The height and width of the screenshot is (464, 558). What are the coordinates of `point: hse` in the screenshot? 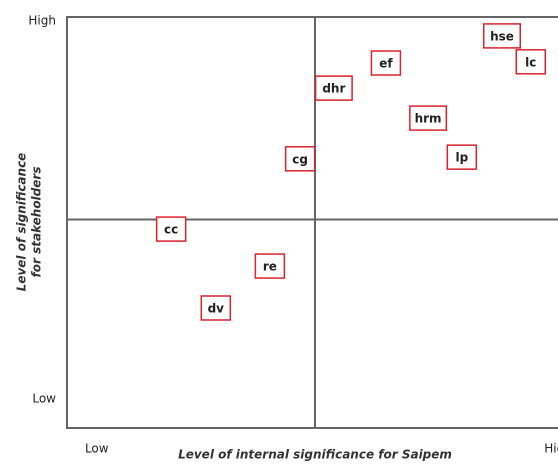 It's located at (501, 36).